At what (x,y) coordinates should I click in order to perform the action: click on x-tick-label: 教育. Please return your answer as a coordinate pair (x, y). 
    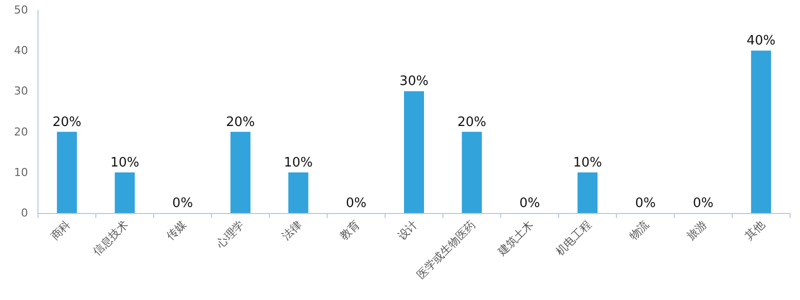
    Looking at the image, I should click on (350, 230).